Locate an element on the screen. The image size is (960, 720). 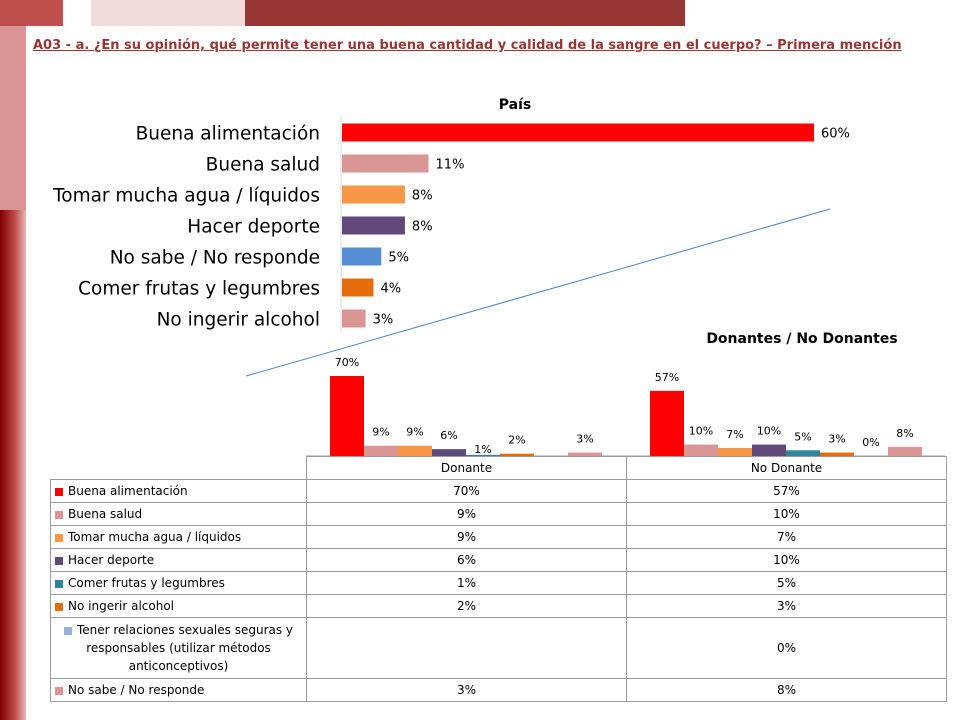
data-label-no-donante-no-ingerir-alcohol: 3% is located at coordinates (836, 439).